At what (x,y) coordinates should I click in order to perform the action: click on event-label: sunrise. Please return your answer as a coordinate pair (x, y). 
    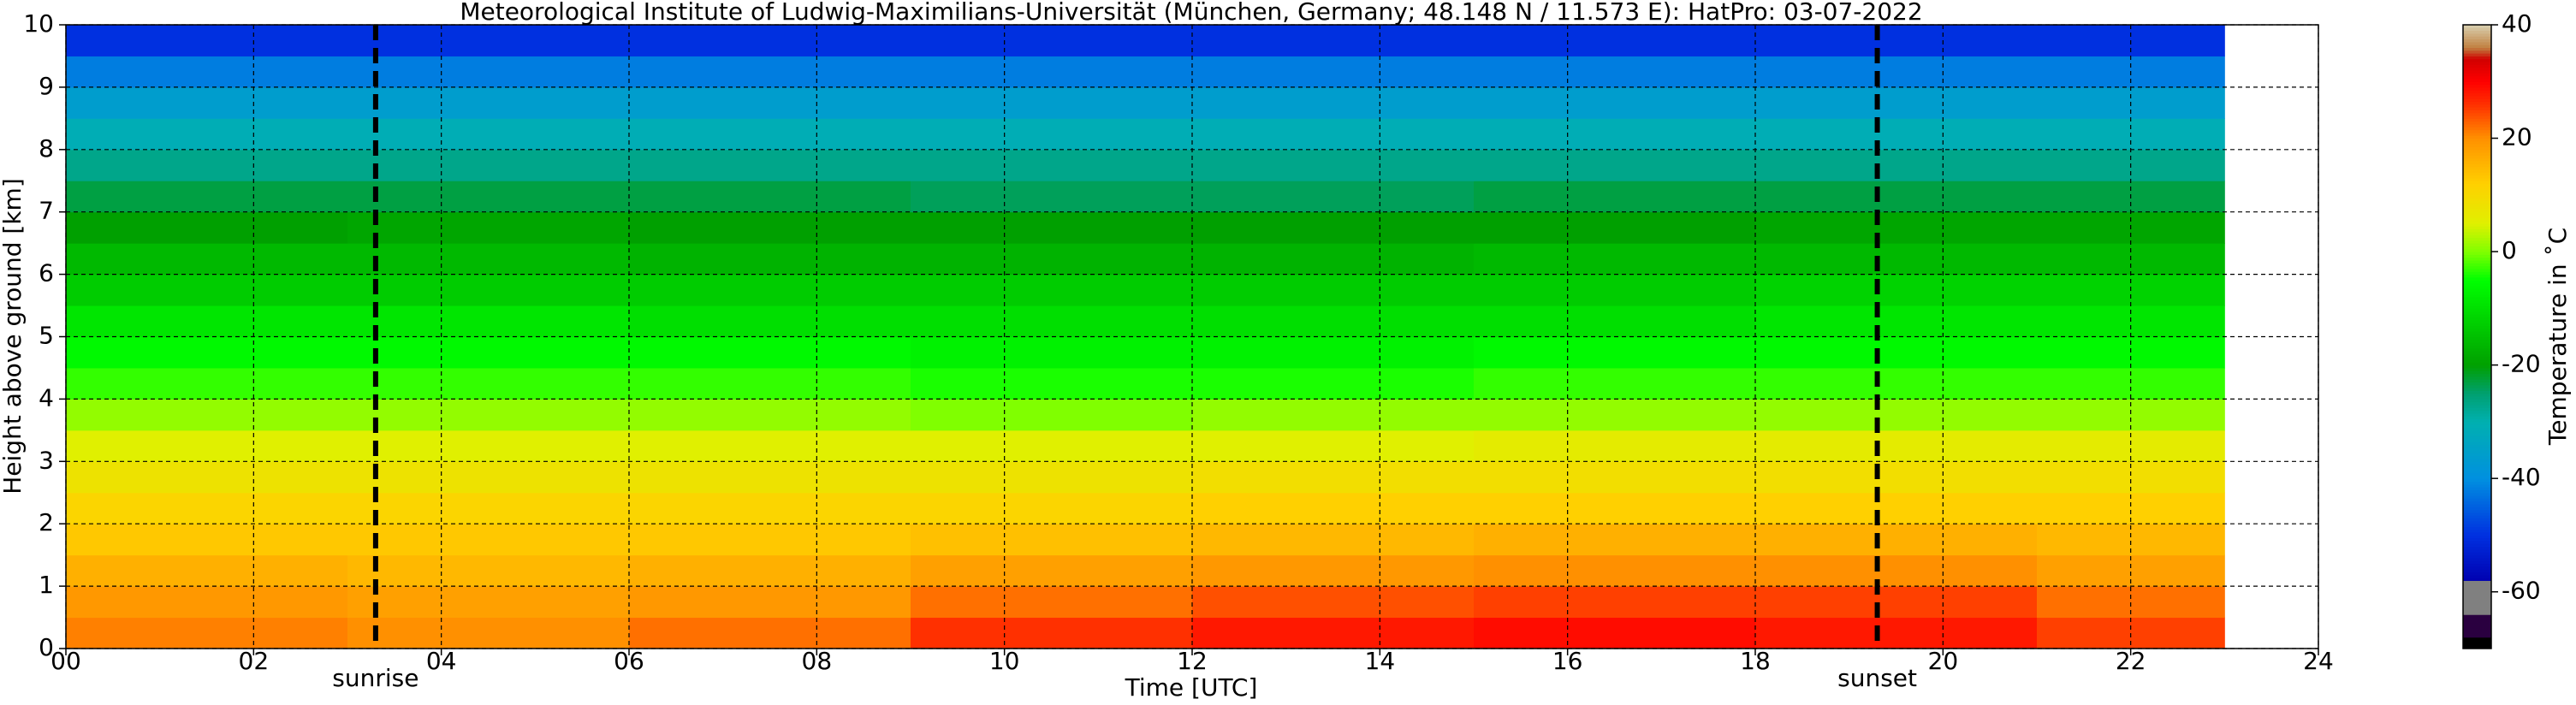
    Looking at the image, I should click on (375, 678).